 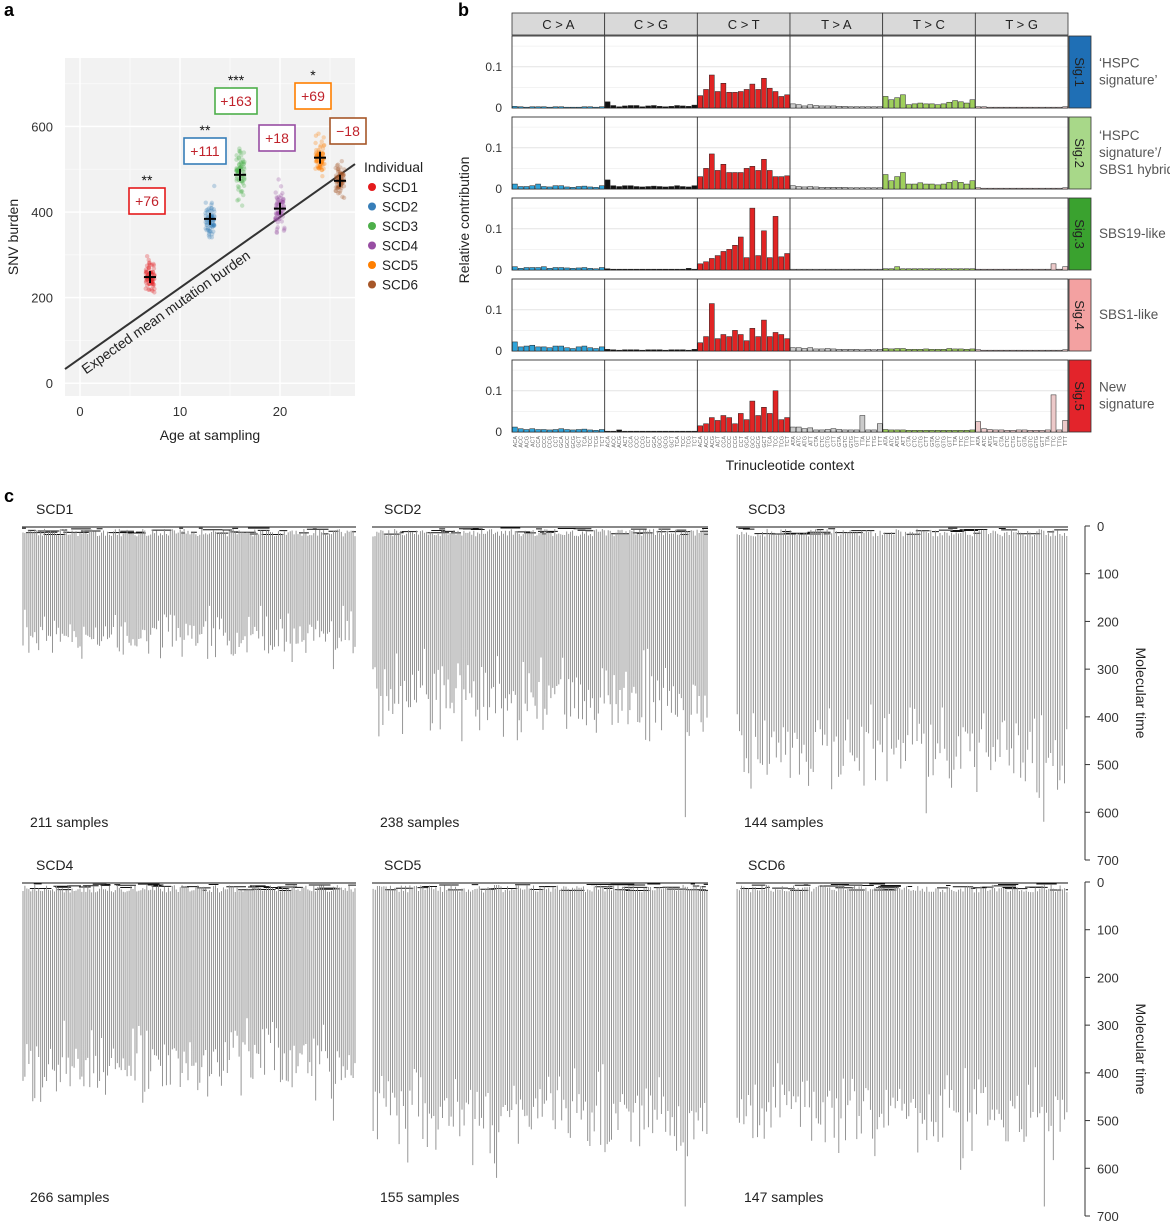 What do you see at coordinates (655, 442) in the screenshot?
I see `context-tick-label: GCA` at bounding box center [655, 442].